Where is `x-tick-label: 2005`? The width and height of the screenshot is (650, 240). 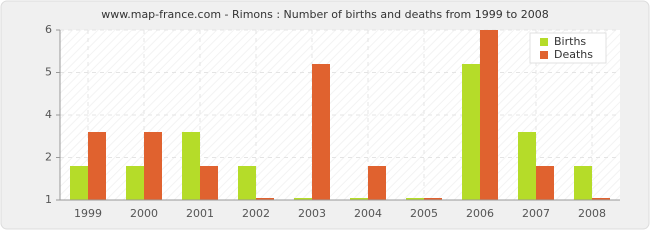 x-tick-label: 2005 is located at coordinates (424, 213).